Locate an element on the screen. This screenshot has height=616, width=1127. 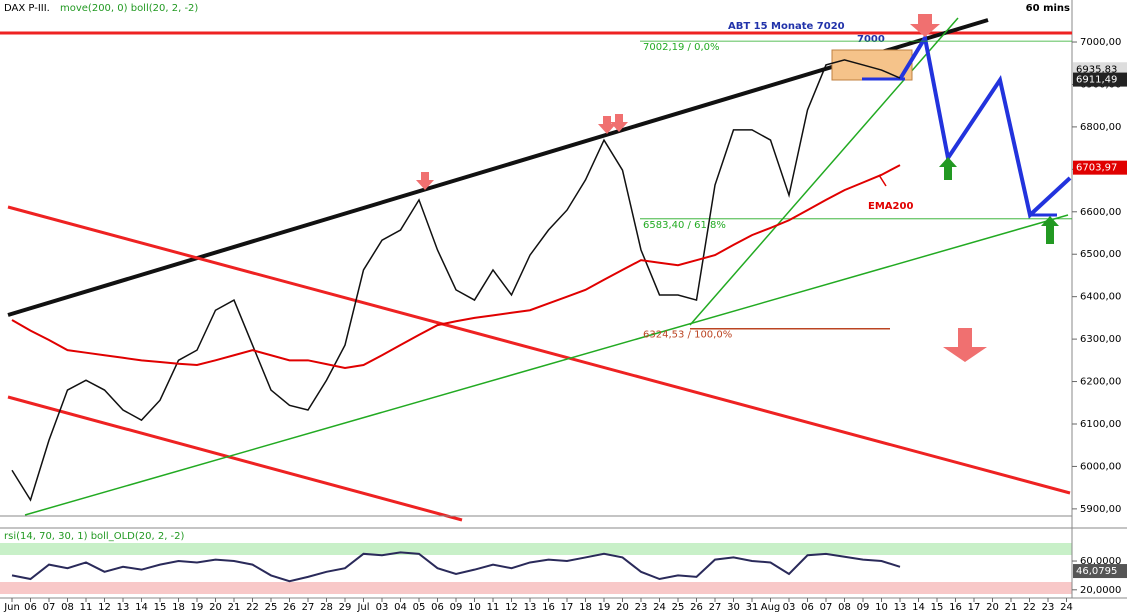
y-tick-label: 7000,00 is located at coordinates (1100, 42).